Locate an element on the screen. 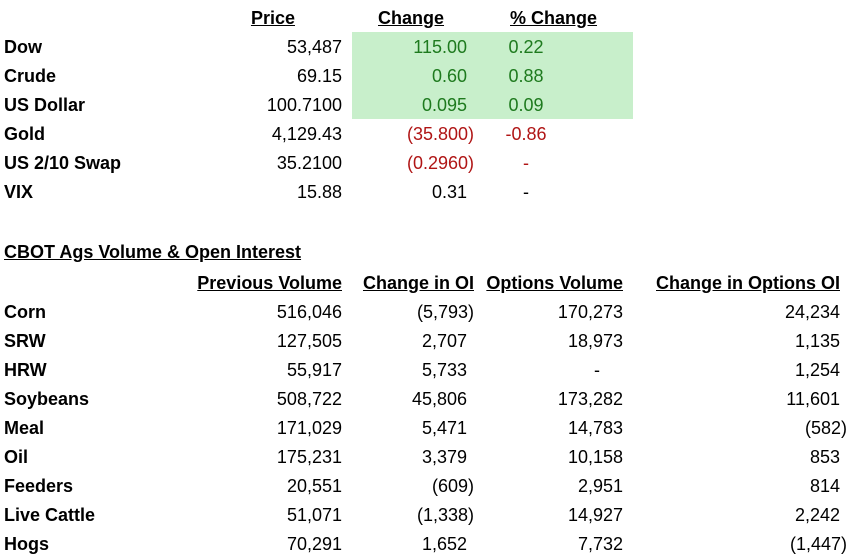  ags-options-volume: 18,973 is located at coordinates (595, 341).